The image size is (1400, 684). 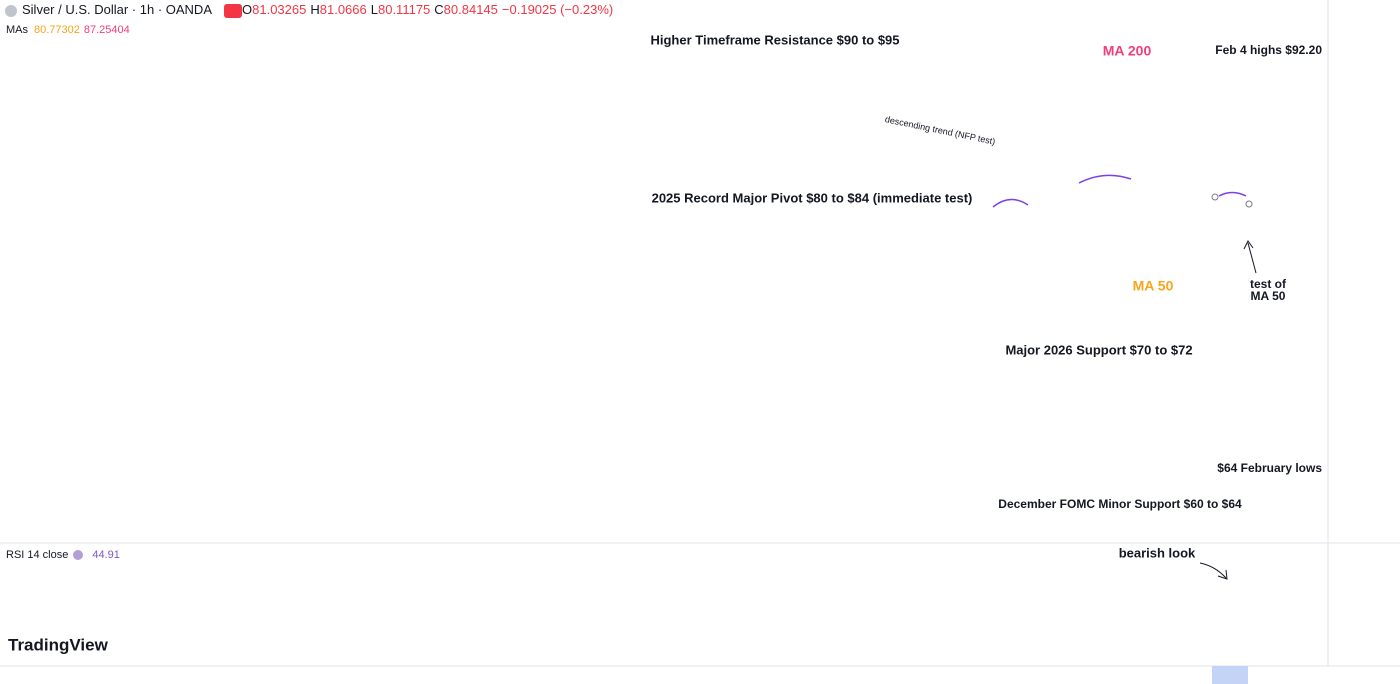 I want to click on ohlc-value: 80.11175, so click(x=404, y=9).